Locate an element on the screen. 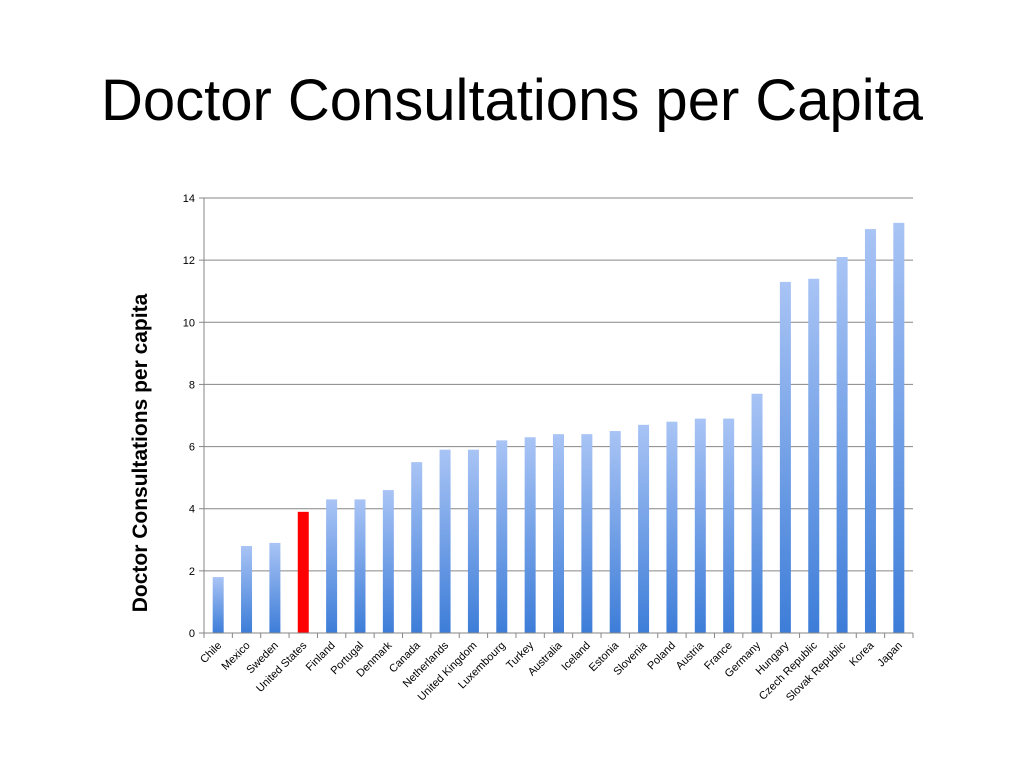 This screenshot has width=1024, height=768. y-tick-label: 12 is located at coordinates (189, 261).